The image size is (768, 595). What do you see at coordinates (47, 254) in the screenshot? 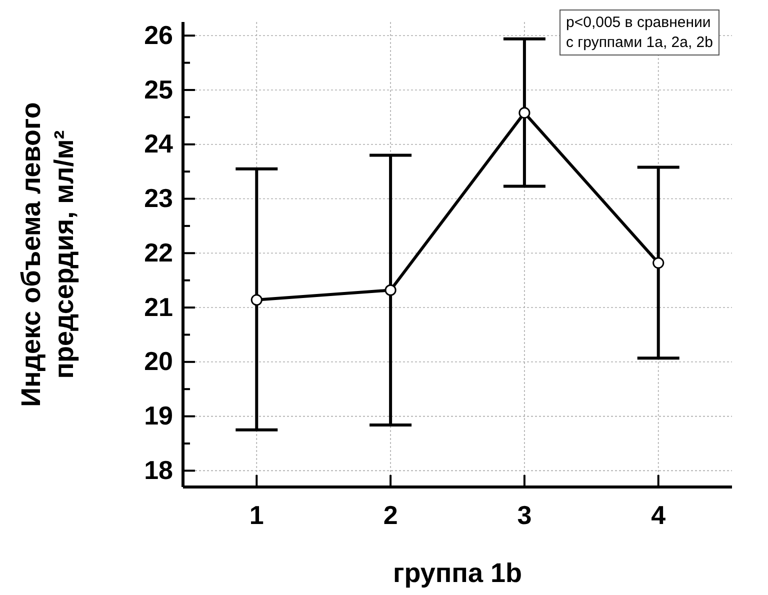
I see `y-axis-title: Индекс объема левого предсердия, мл/м²` at bounding box center [47, 254].